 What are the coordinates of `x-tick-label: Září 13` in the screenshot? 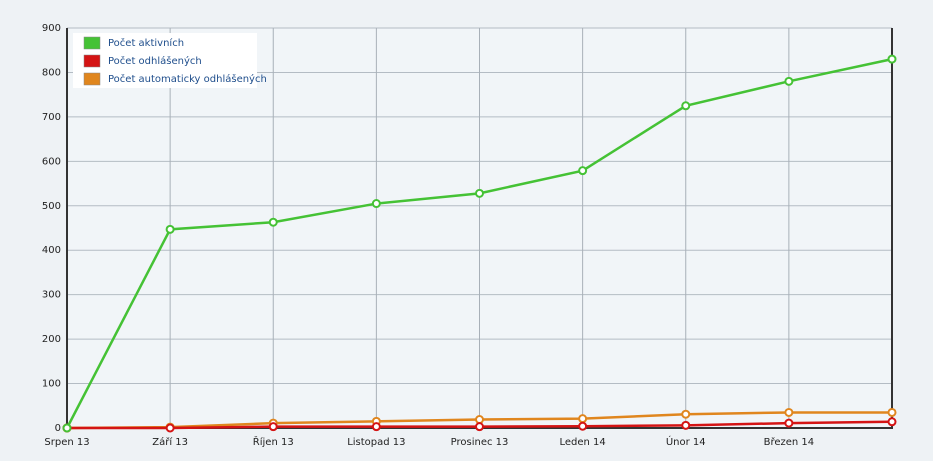 It's located at (170, 442).